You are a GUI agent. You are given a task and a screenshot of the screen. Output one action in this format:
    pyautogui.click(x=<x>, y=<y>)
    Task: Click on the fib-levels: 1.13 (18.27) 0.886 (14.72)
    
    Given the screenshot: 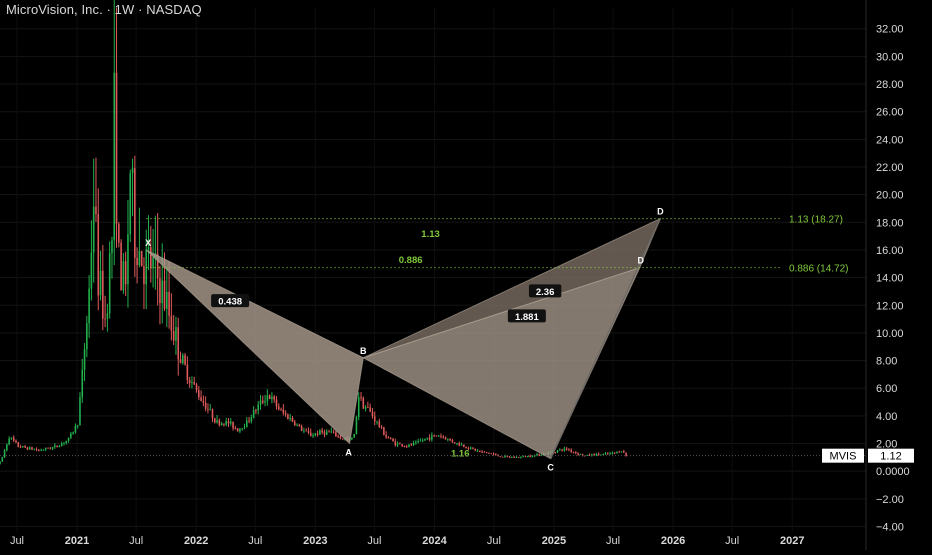 What is the action you would take?
    pyautogui.click(x=497, y=245)
    